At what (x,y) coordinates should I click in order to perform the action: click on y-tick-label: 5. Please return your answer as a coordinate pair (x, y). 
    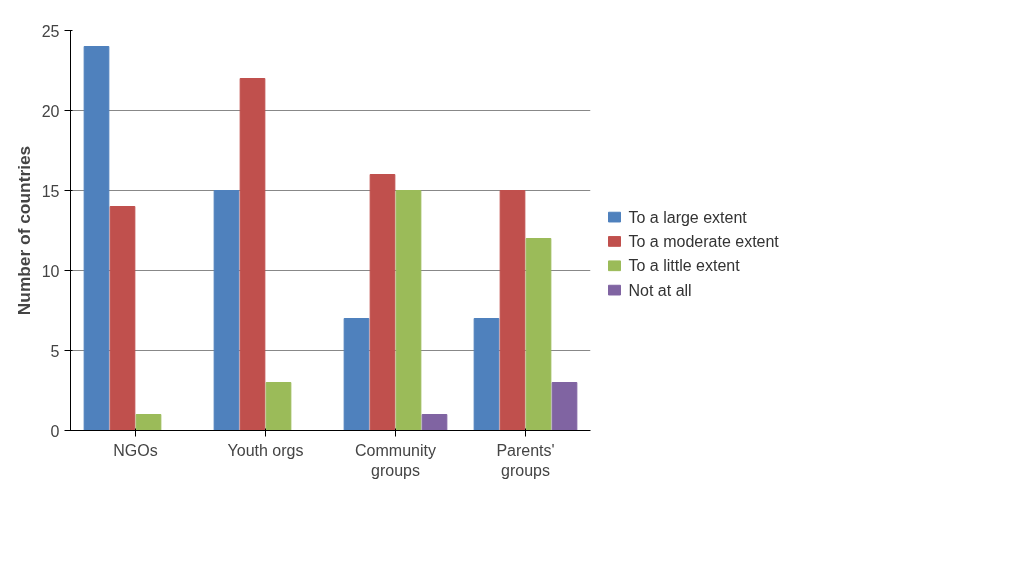
    Looking at the image, I should click on (55, 351).